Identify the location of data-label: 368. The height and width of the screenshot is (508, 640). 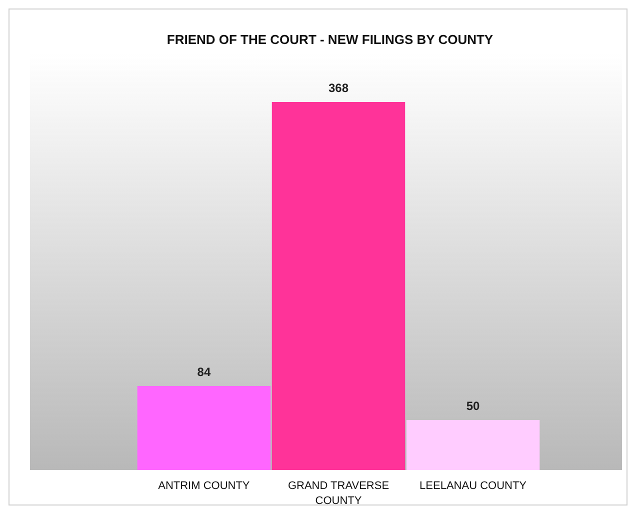
(338, 88).